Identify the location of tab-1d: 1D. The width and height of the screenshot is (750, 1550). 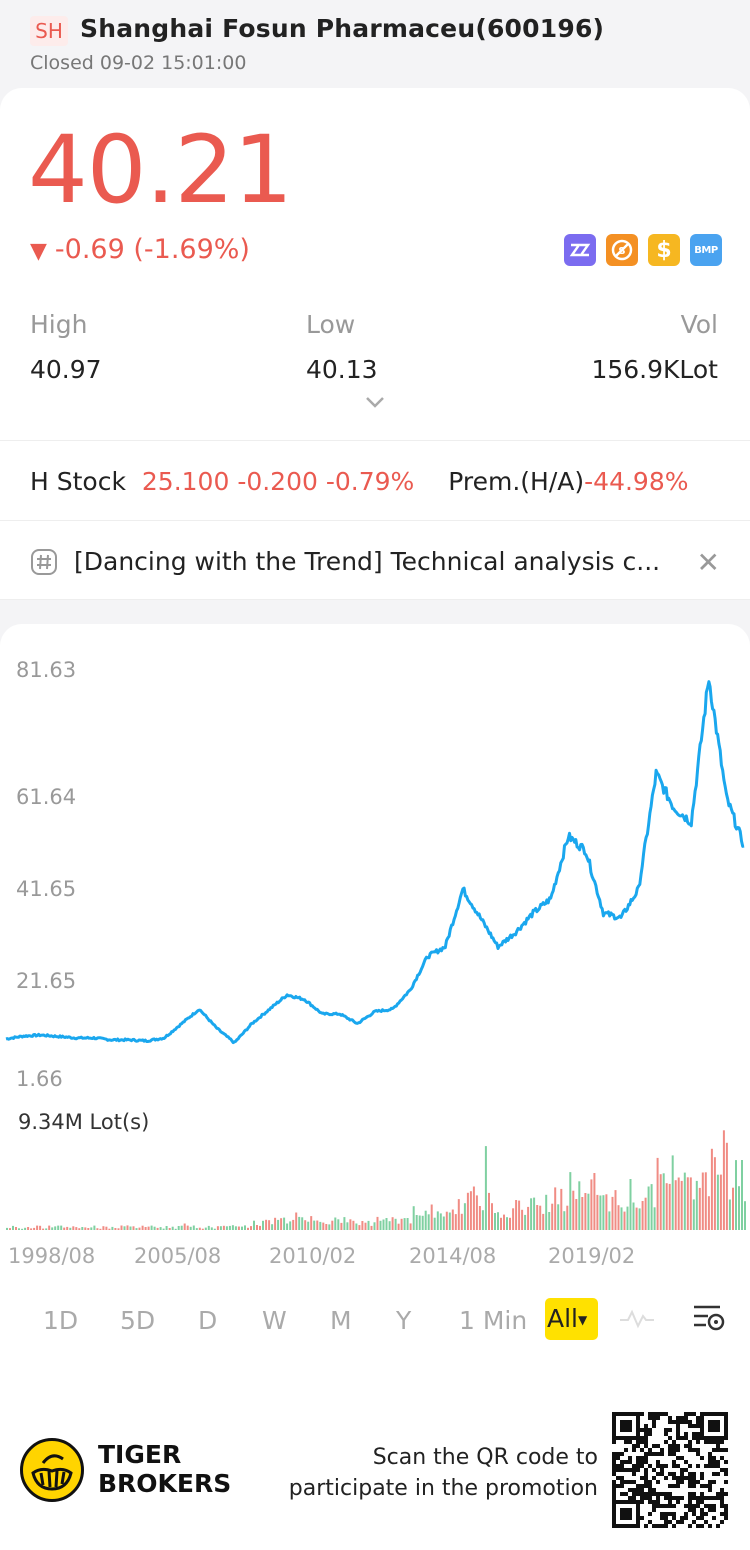
(61, 1320).